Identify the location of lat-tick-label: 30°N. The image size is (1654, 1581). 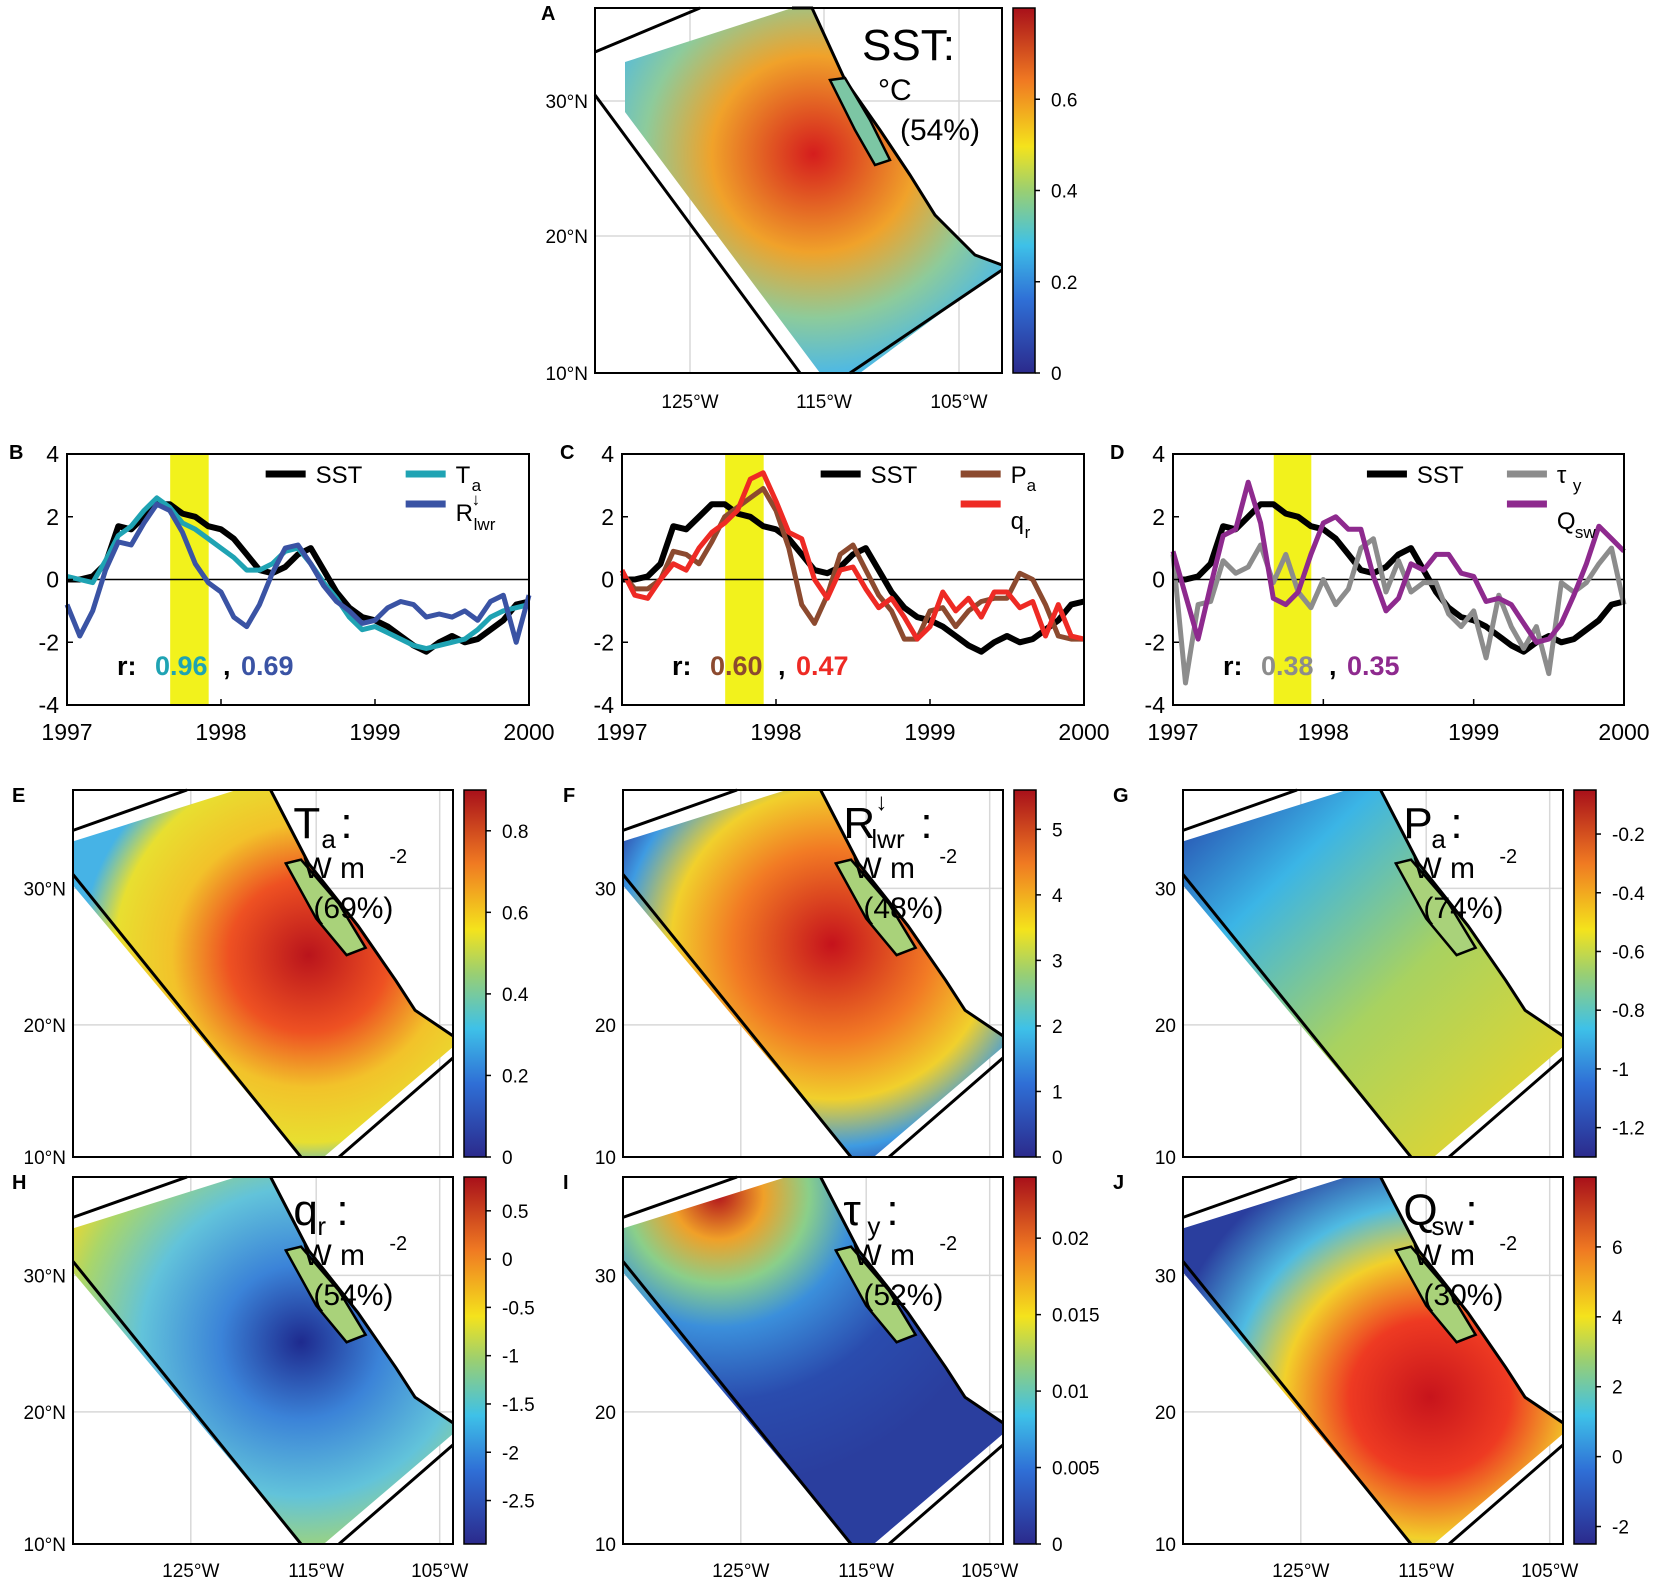
(45, 1276).